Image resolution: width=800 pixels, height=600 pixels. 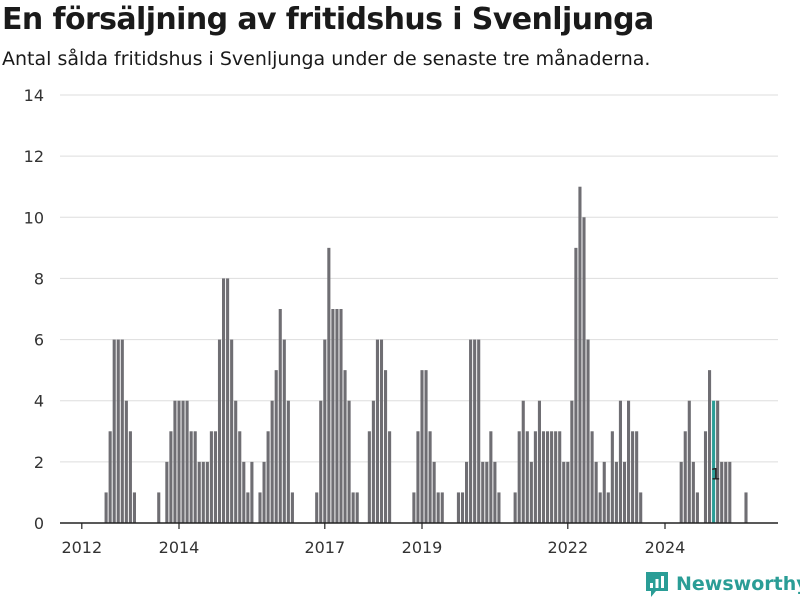 What do you see at coordinates (657, 584) in the screenshot?
I see `newsworthy-logo-icon` at bounding box center [657, 584].